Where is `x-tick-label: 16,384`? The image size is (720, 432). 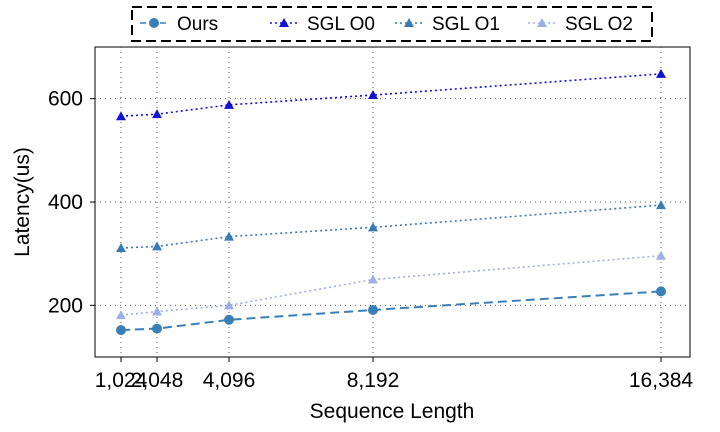
x-tick-label: 16,384 is located at coordinates (661, 380).